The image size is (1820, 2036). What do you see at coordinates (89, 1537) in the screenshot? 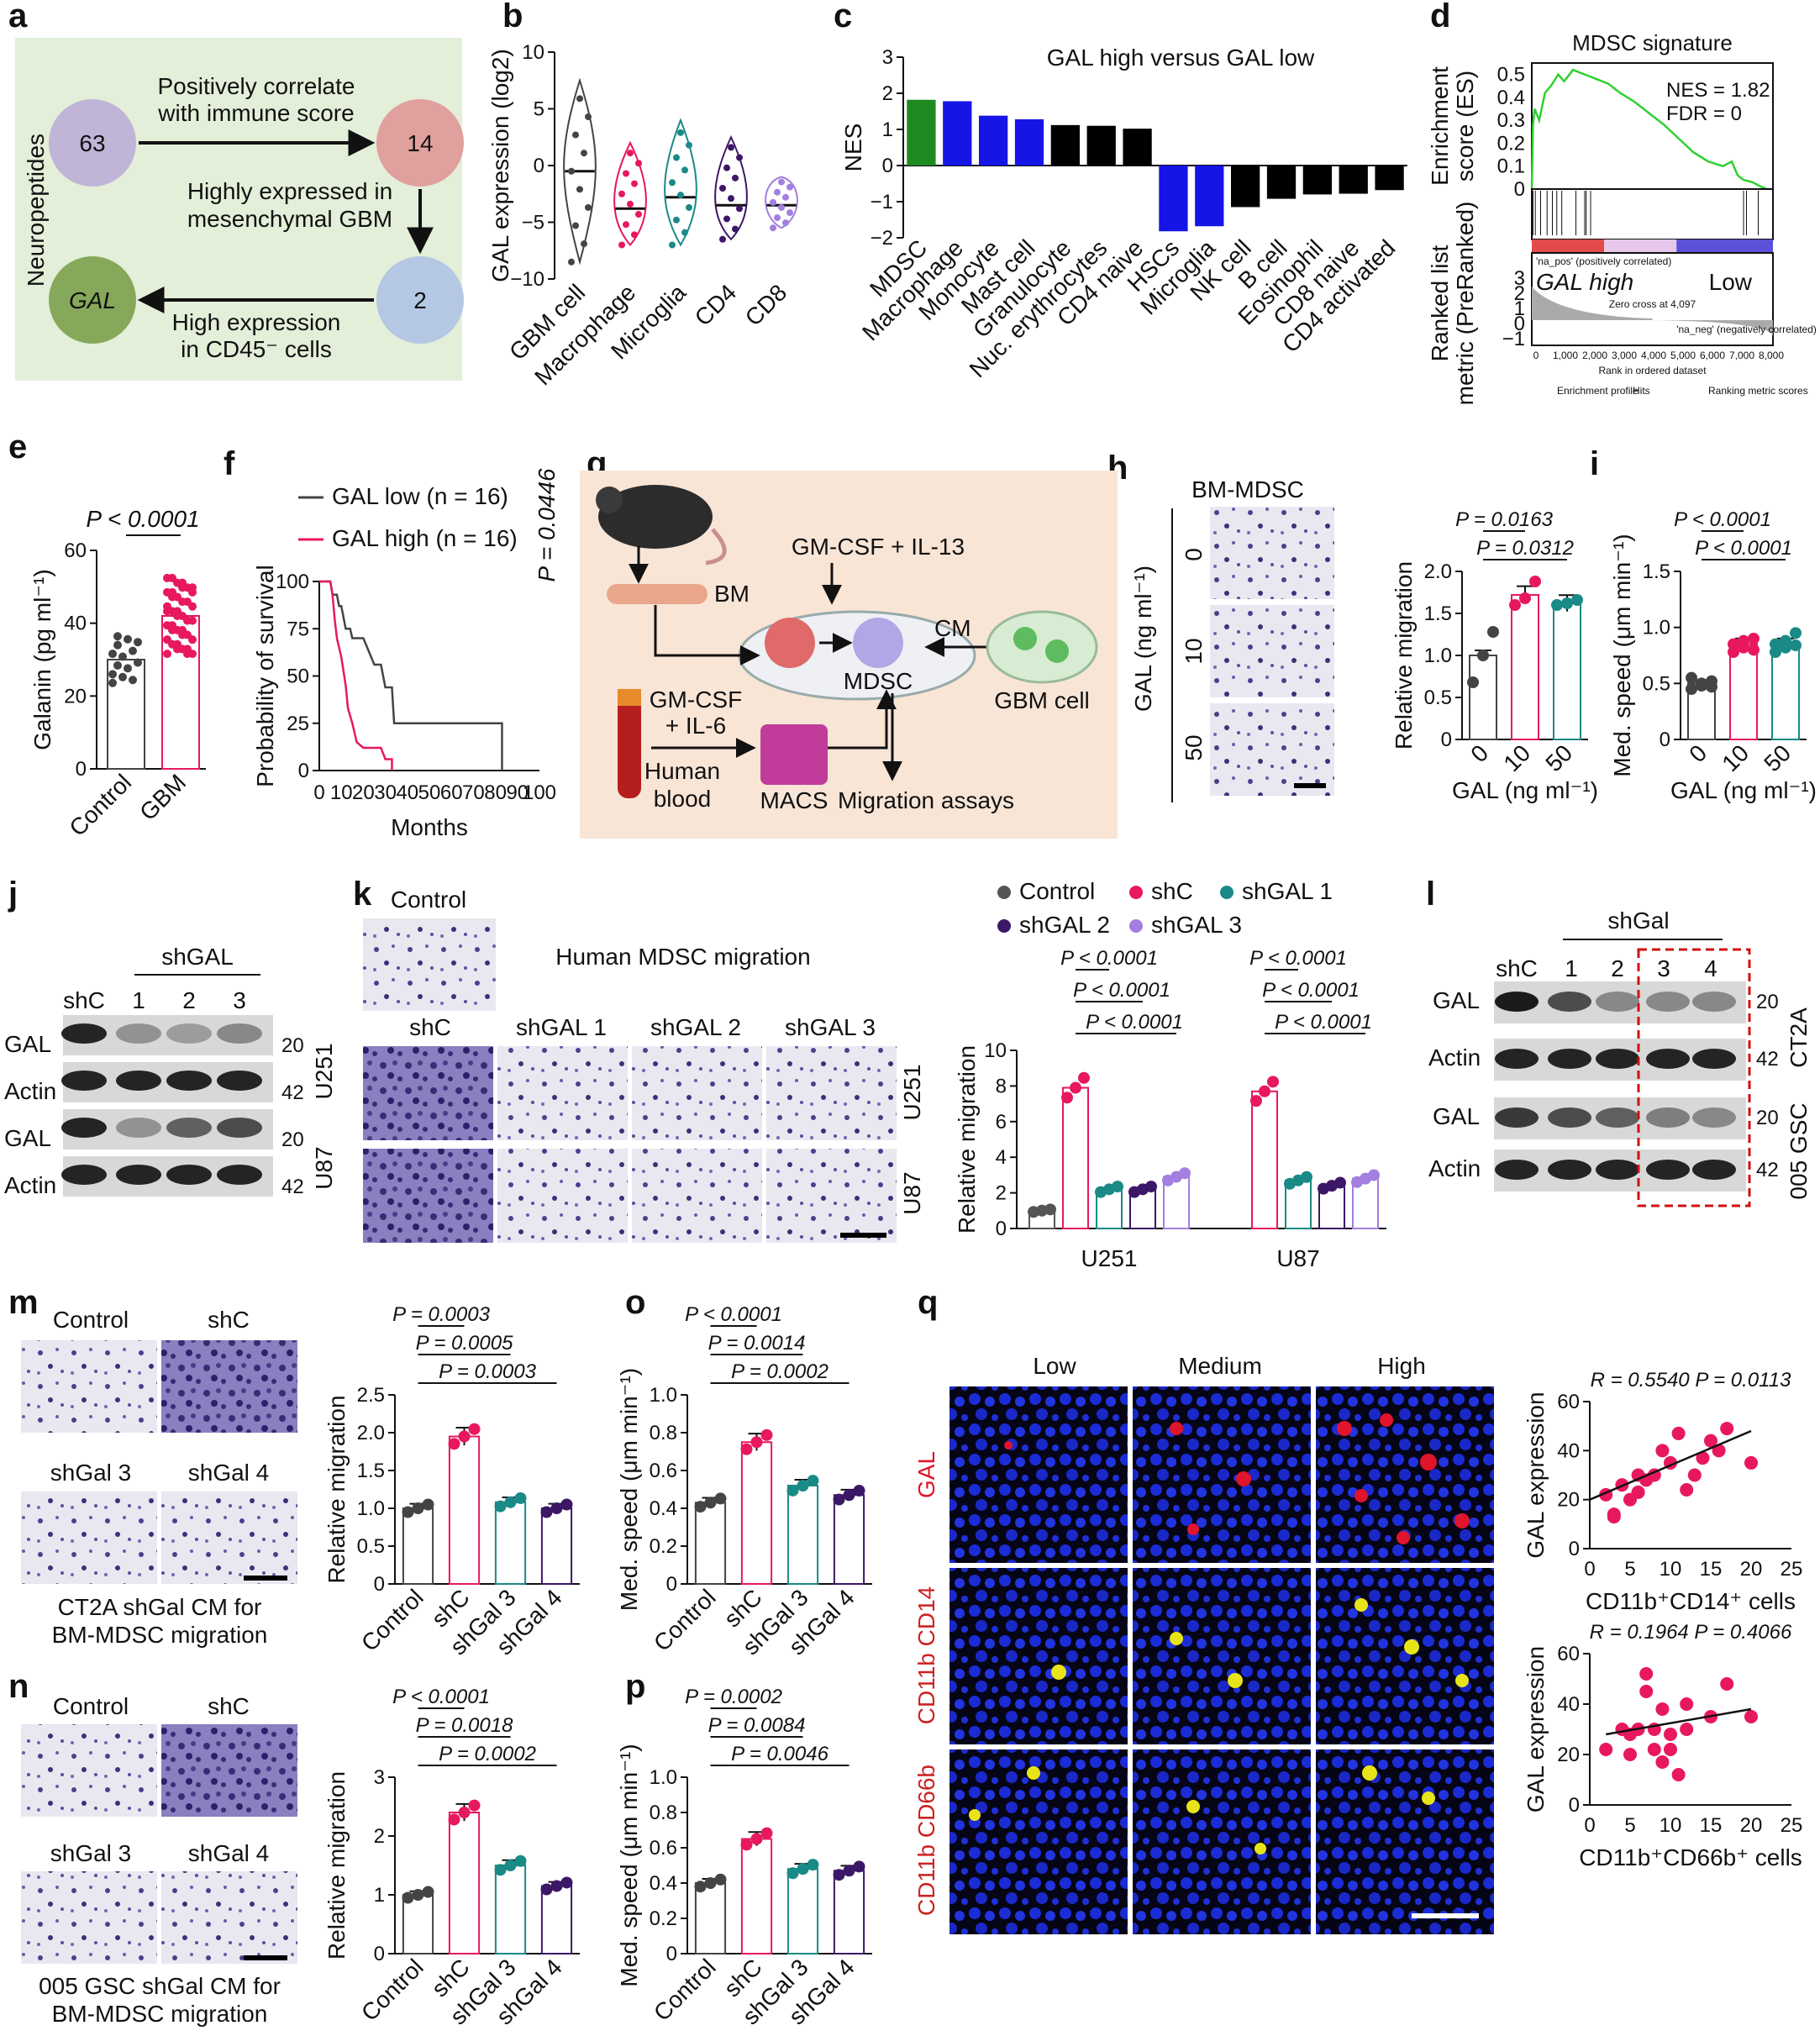
I see `m-img-shgal3` at bounding box center [89, 1537].